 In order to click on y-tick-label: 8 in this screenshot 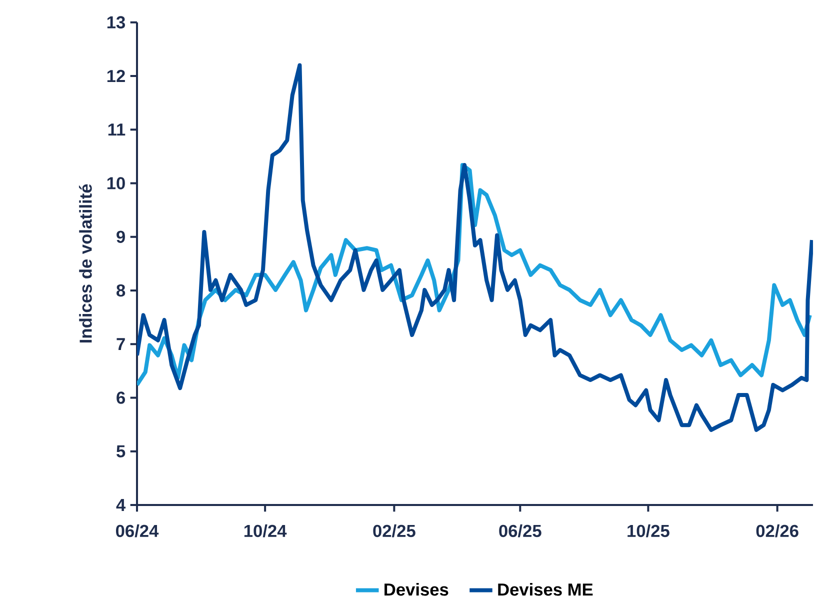, I will do `click(121, 290)`.